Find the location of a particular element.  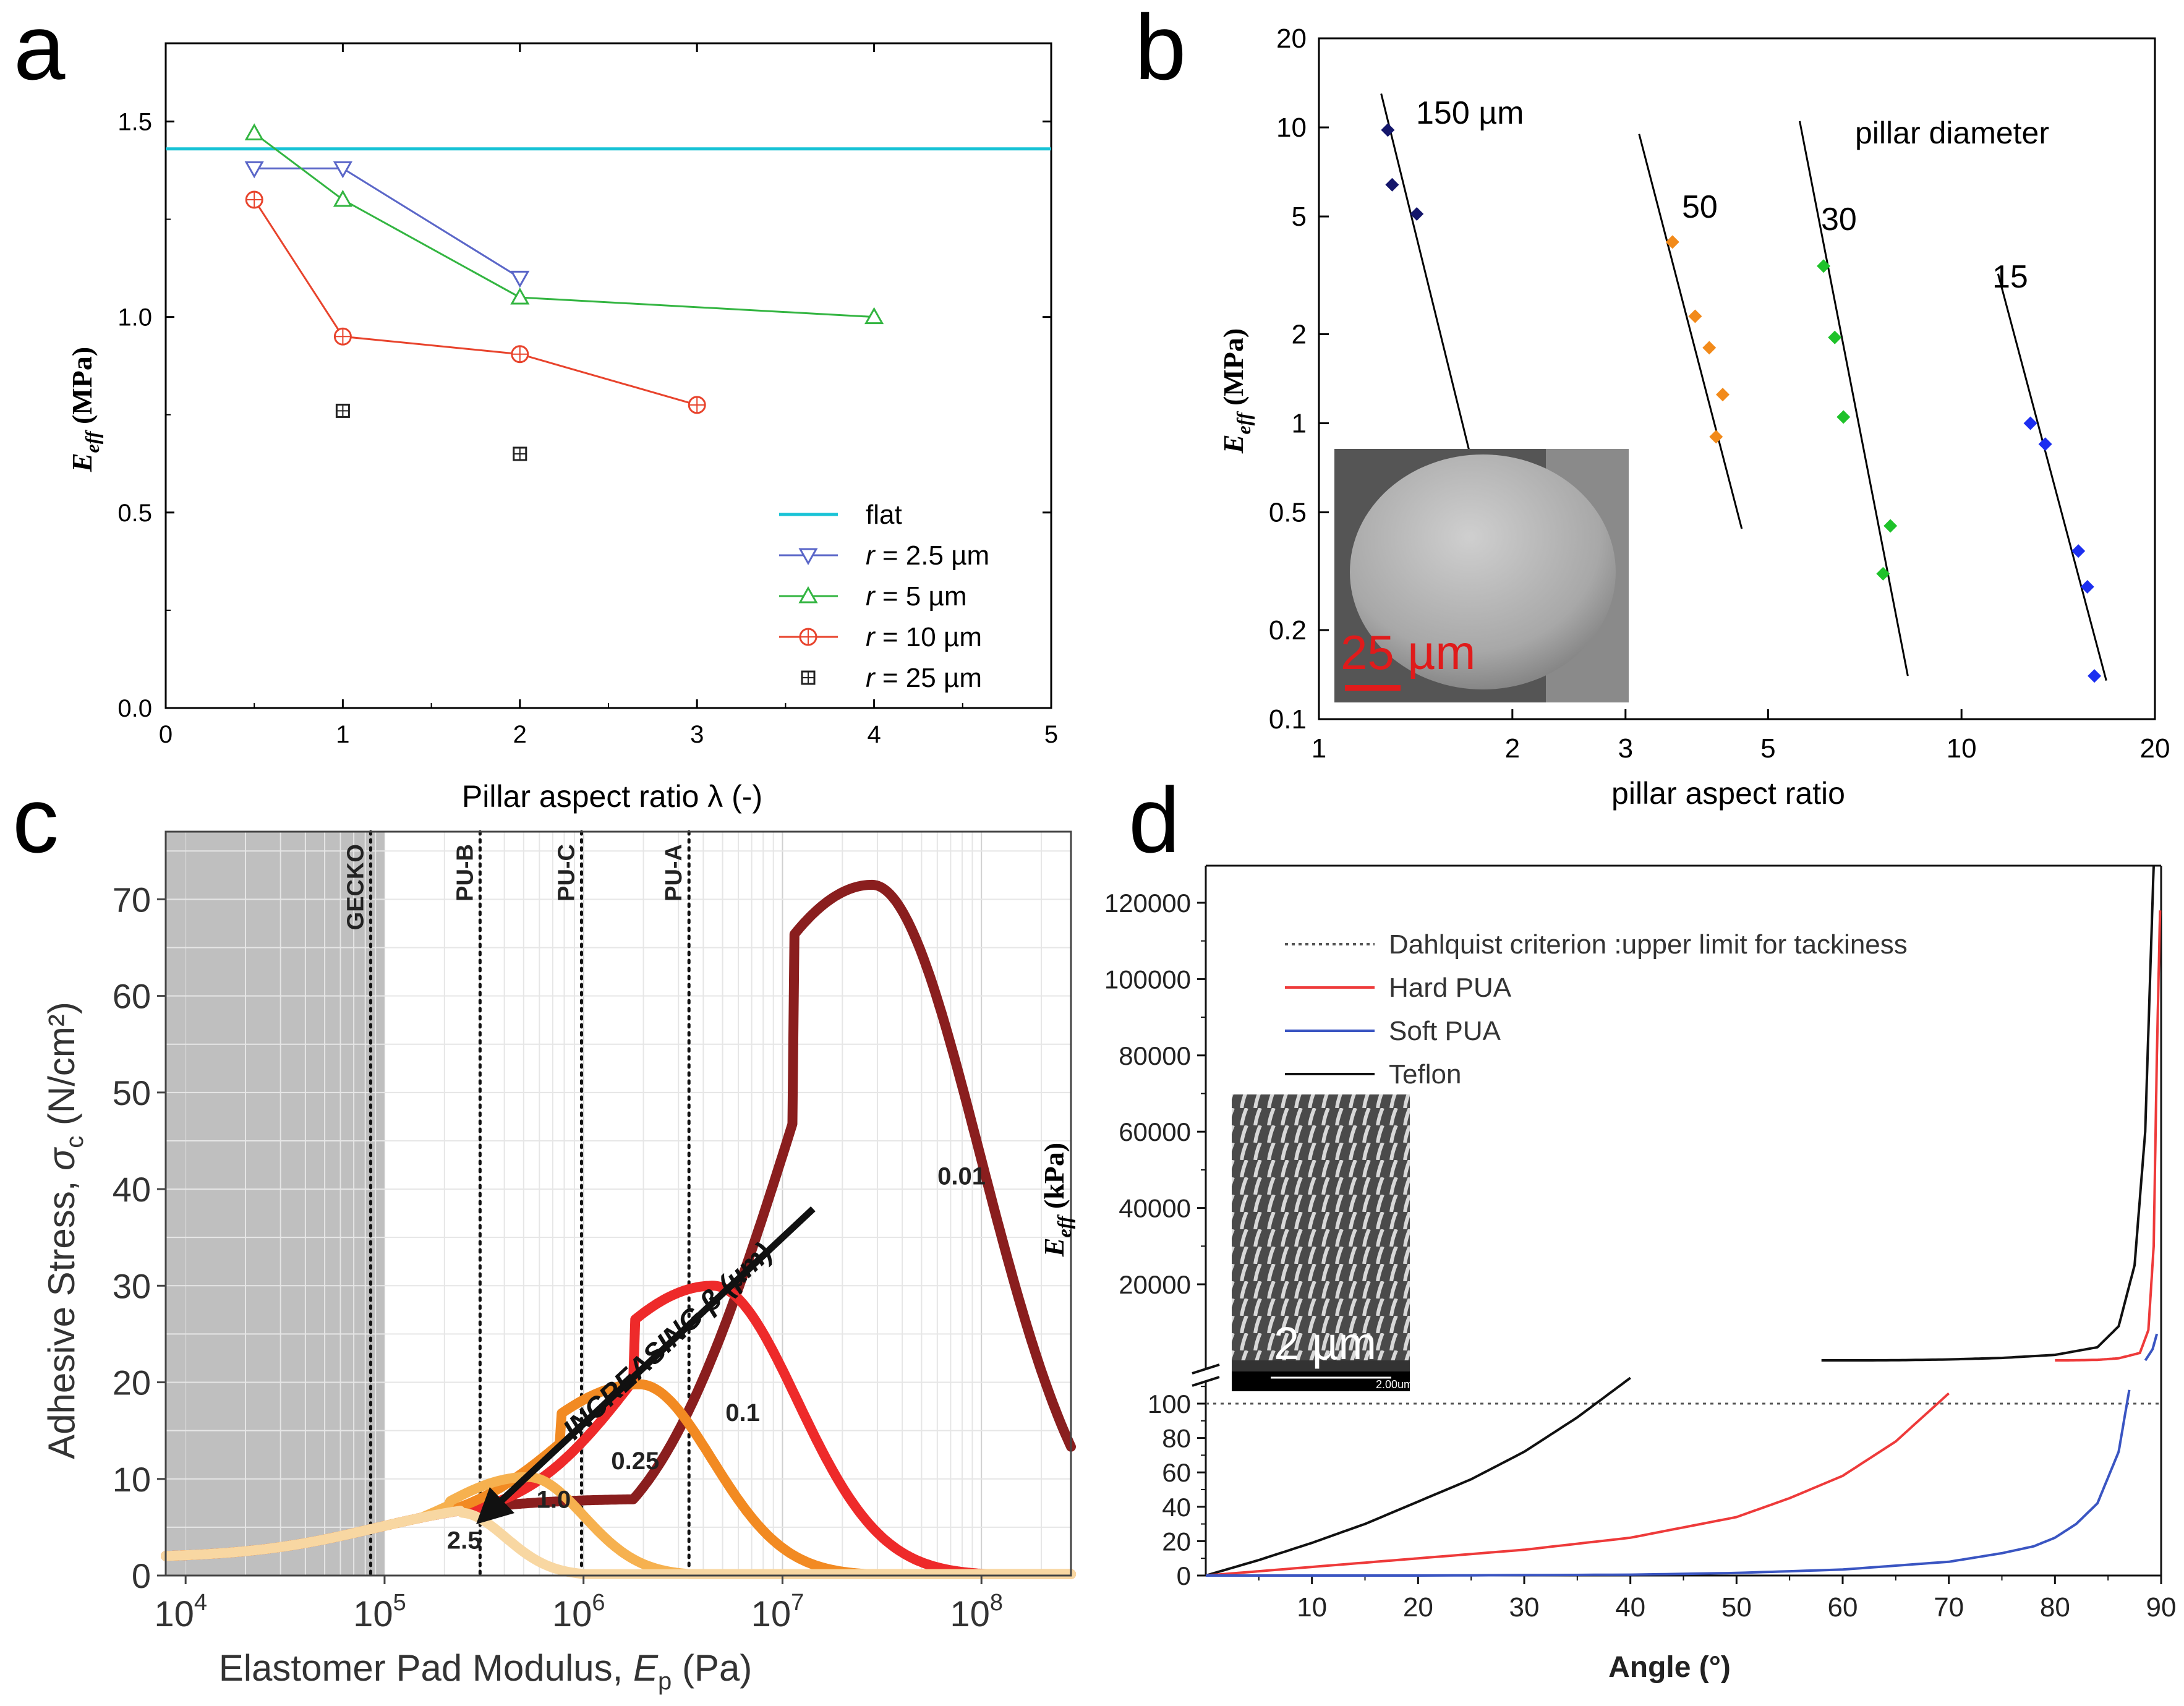

panel-label-d: d is located at coordinates (1154, 820).